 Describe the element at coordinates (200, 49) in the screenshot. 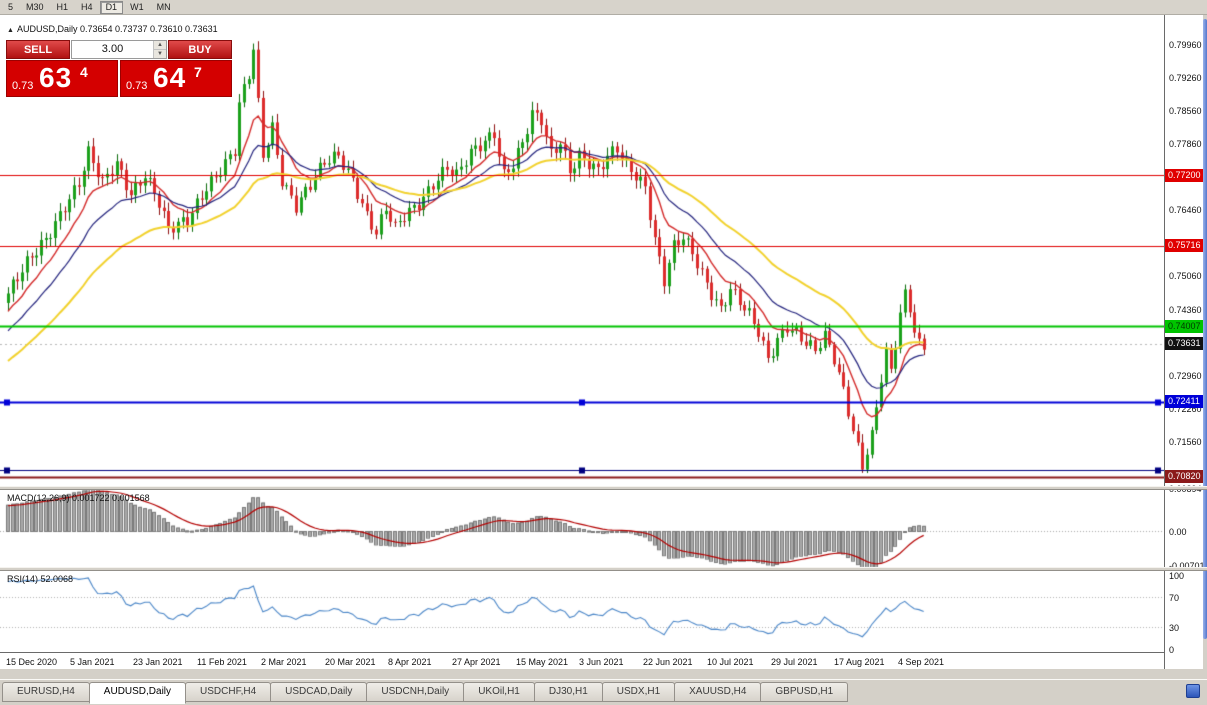

I see `buy-button: BUY` at that location.